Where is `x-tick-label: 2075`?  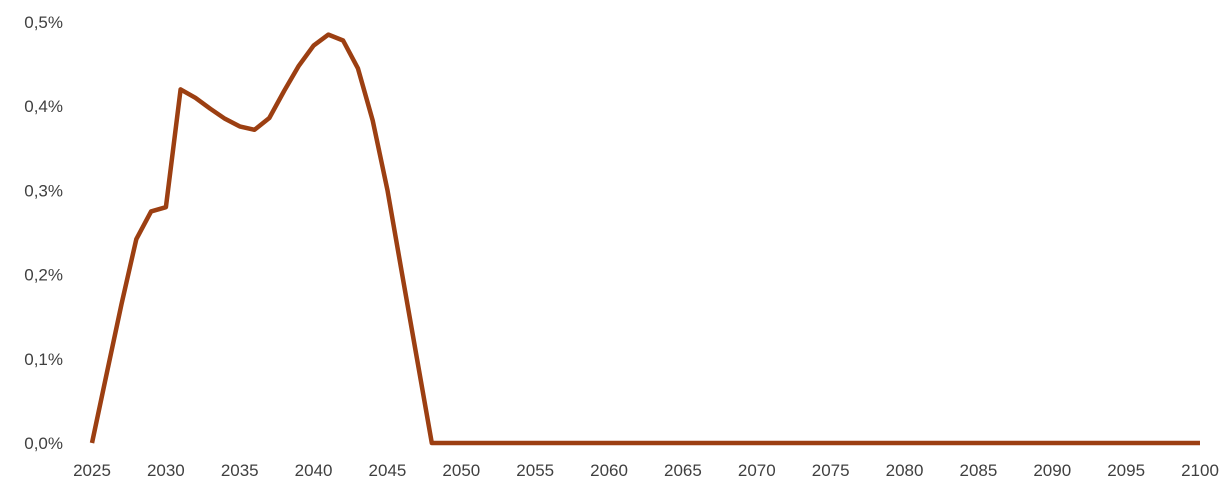 x-tick-label: 2075 is located at coordinates (831, 470).